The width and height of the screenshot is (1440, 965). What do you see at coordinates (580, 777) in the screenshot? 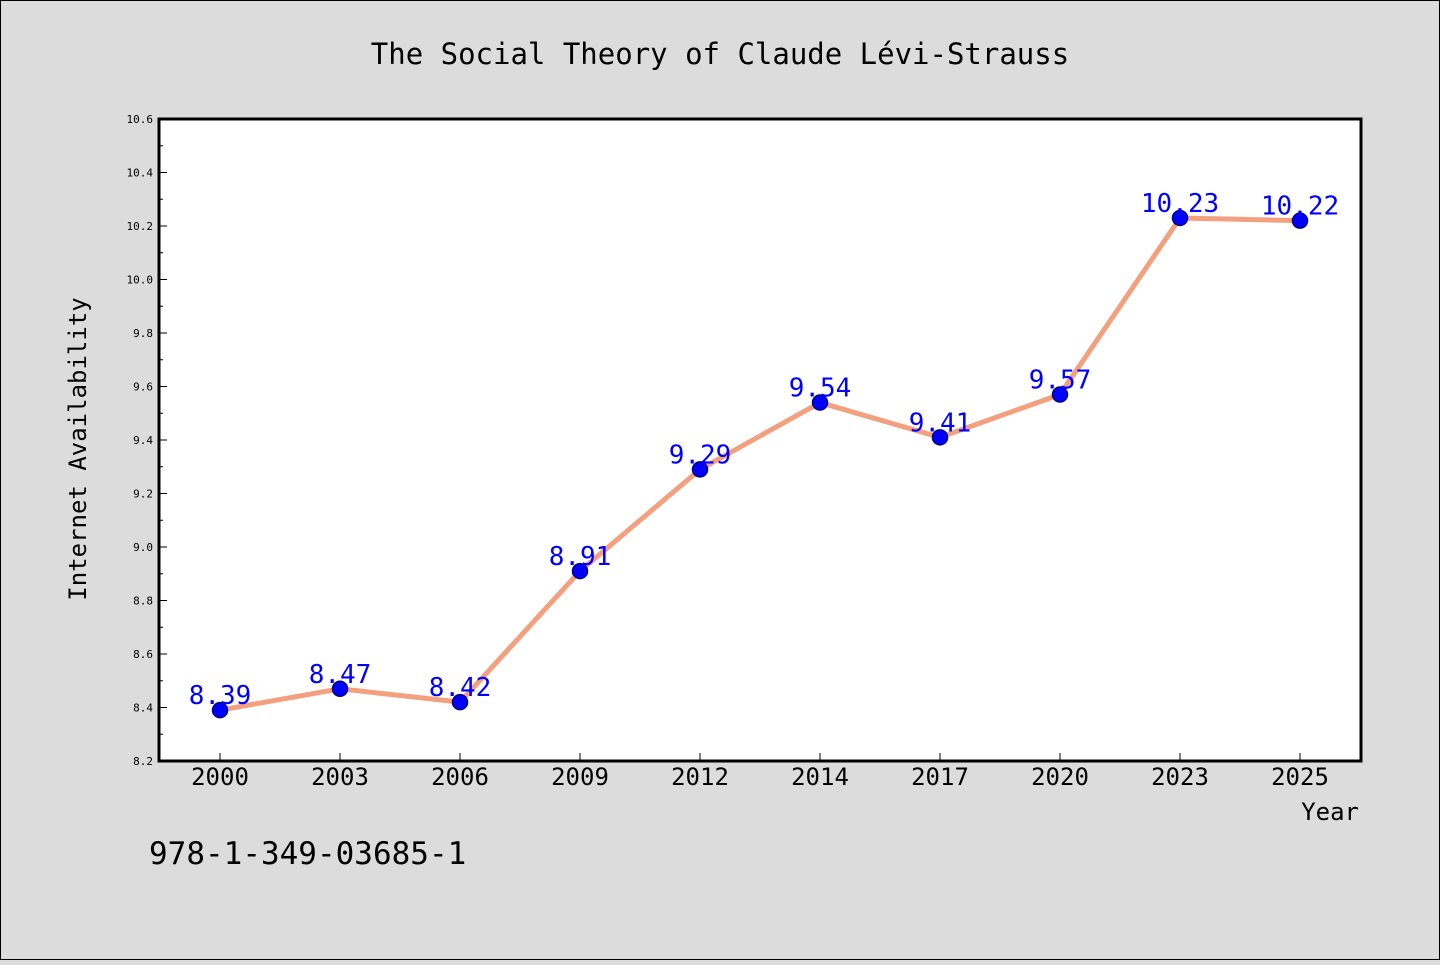
I see `x-tick-label: 2009` at bounding box center [580, 777].